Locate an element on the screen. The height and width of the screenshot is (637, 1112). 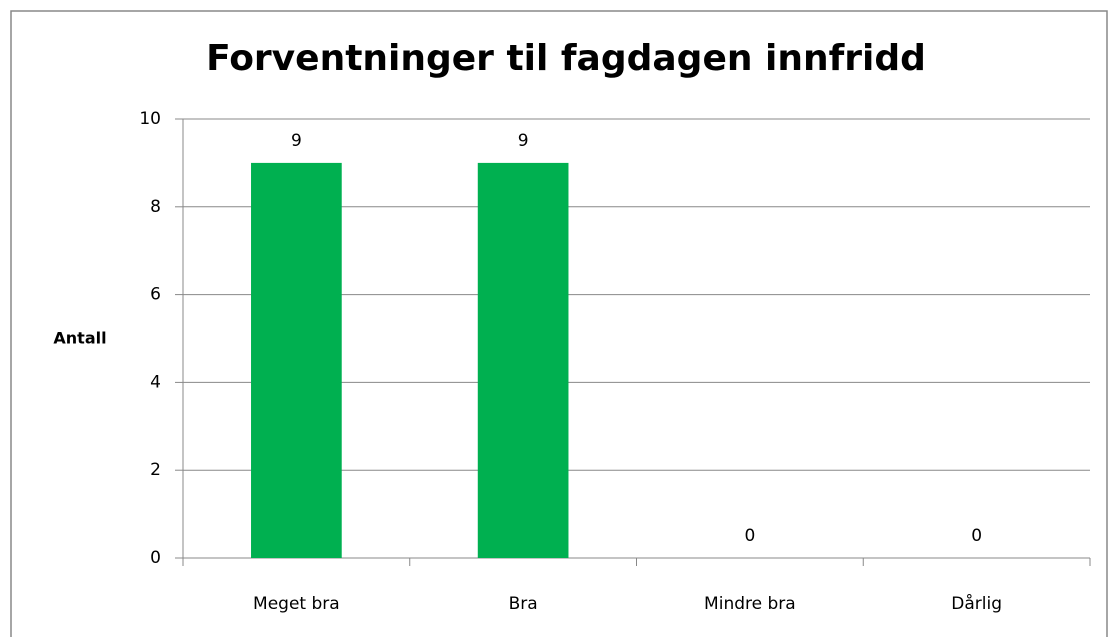
x-tick-label: Bra is located at coordinates (523, 604).